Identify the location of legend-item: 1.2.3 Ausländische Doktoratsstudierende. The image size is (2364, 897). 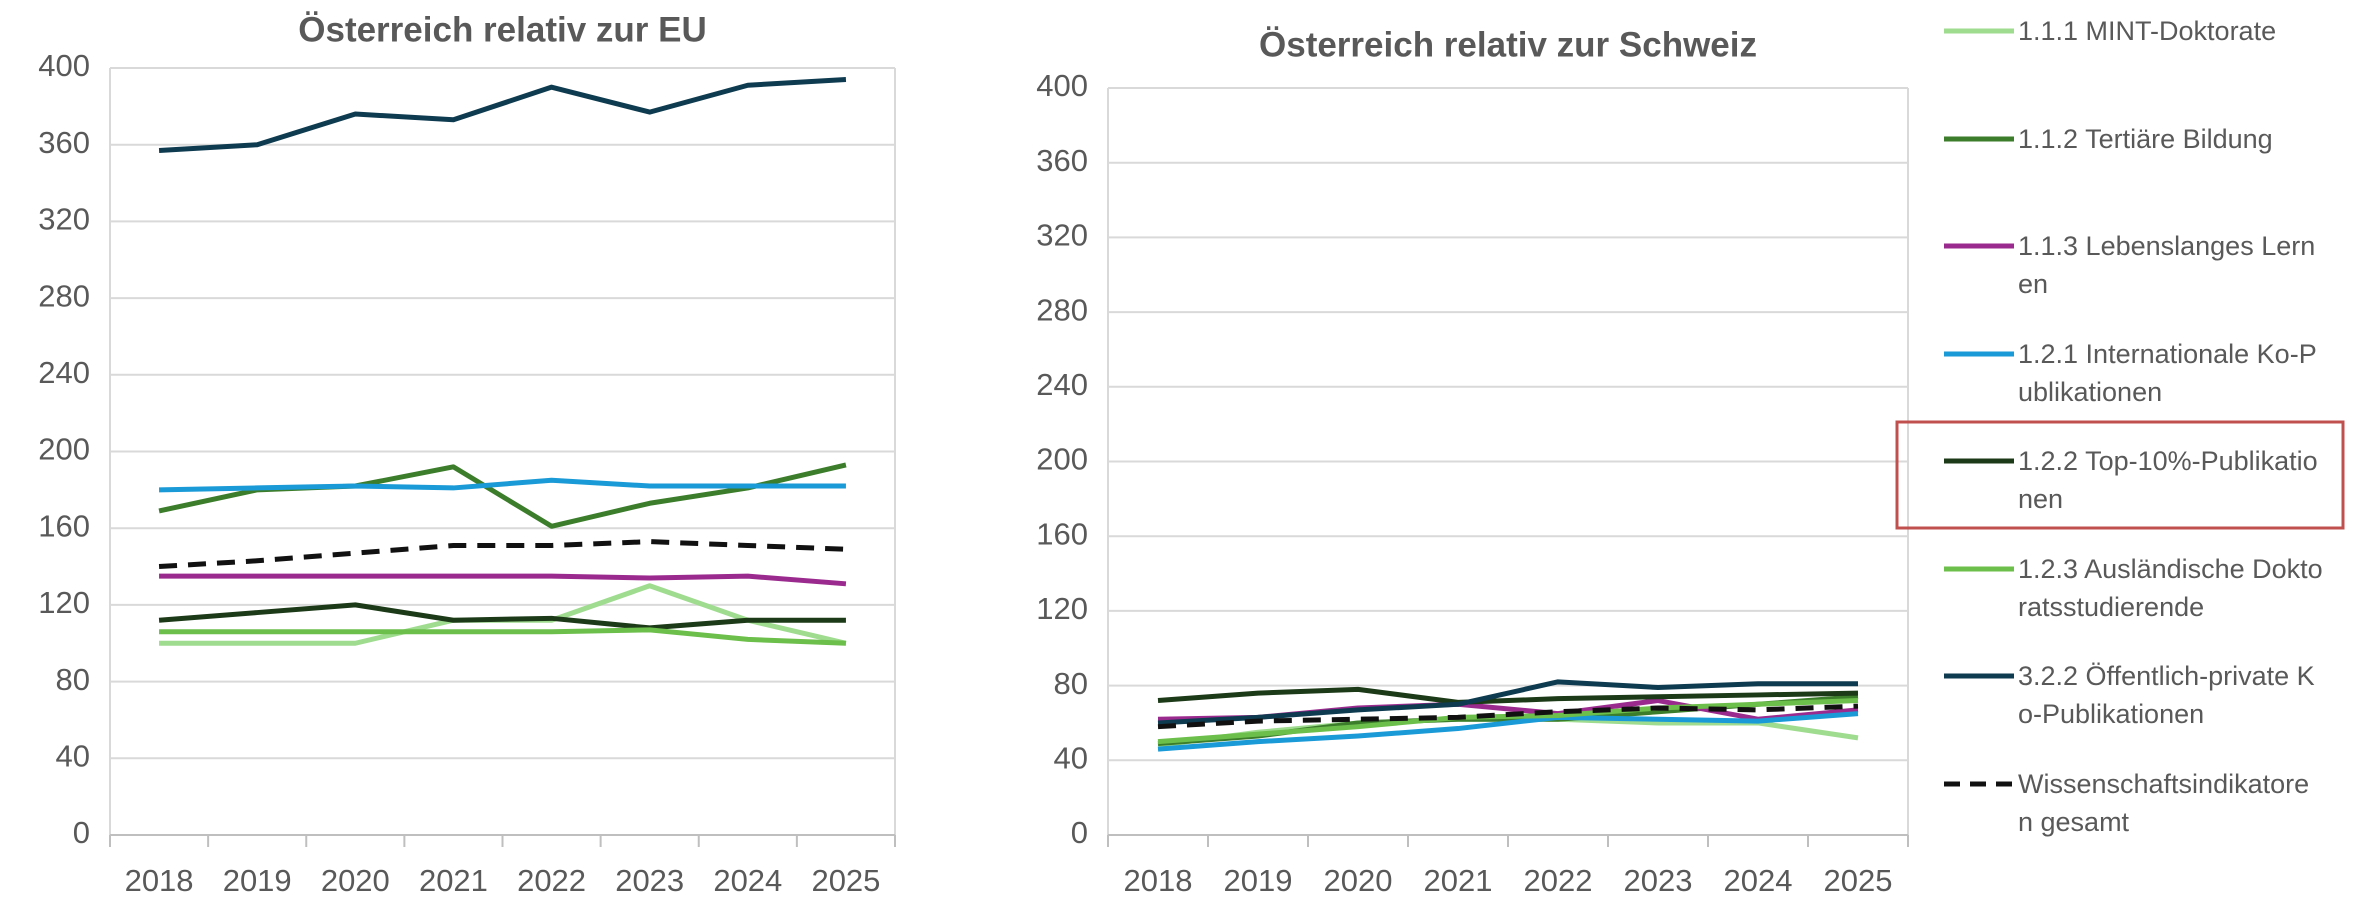
(2131, 588).